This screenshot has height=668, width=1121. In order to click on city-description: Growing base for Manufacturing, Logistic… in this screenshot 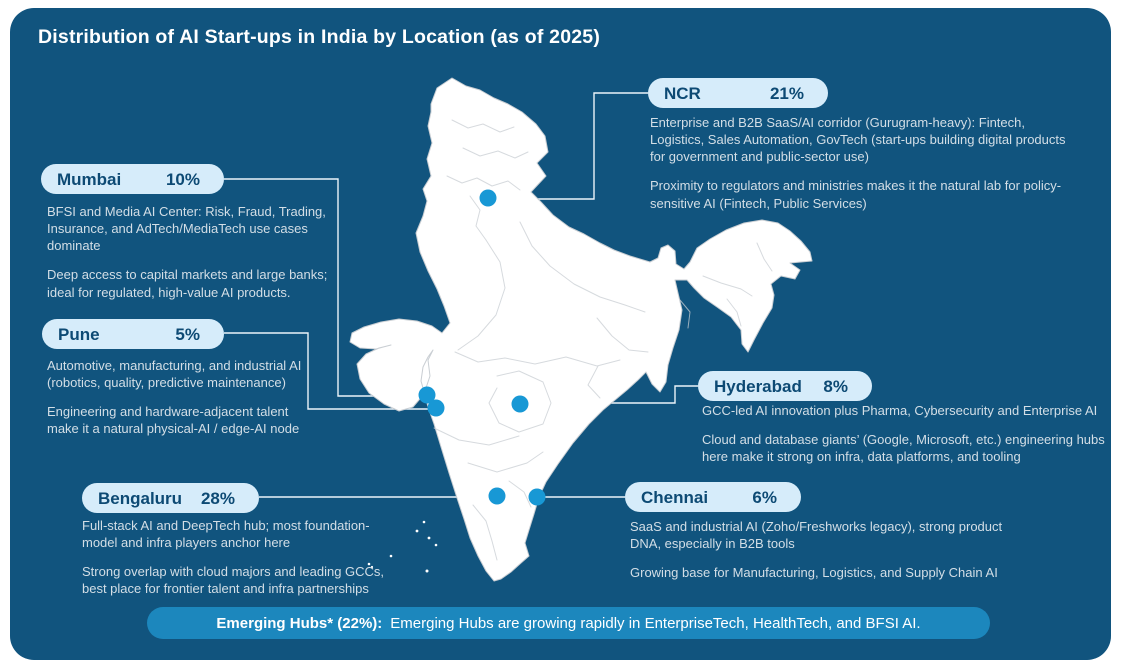, I will do `click(814, 573)`.